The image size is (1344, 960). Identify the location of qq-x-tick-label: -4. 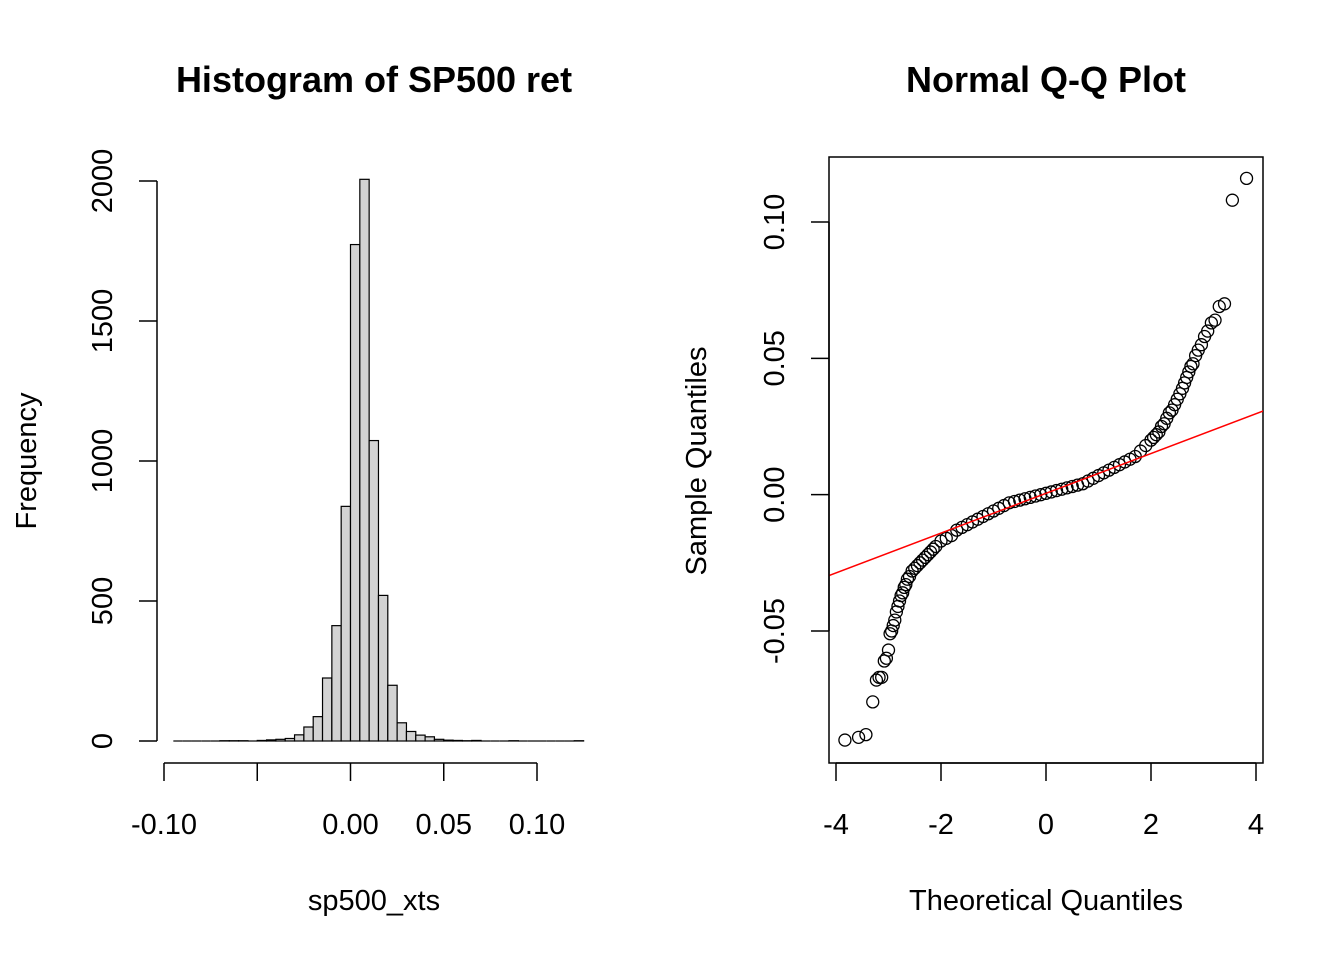
(836, 825).